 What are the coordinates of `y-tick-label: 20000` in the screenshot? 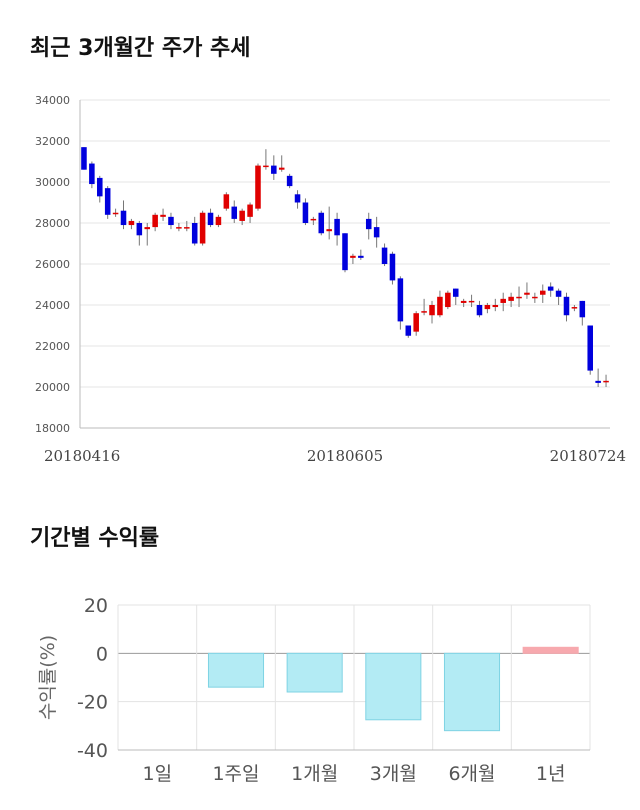 It's located at (52, 387).